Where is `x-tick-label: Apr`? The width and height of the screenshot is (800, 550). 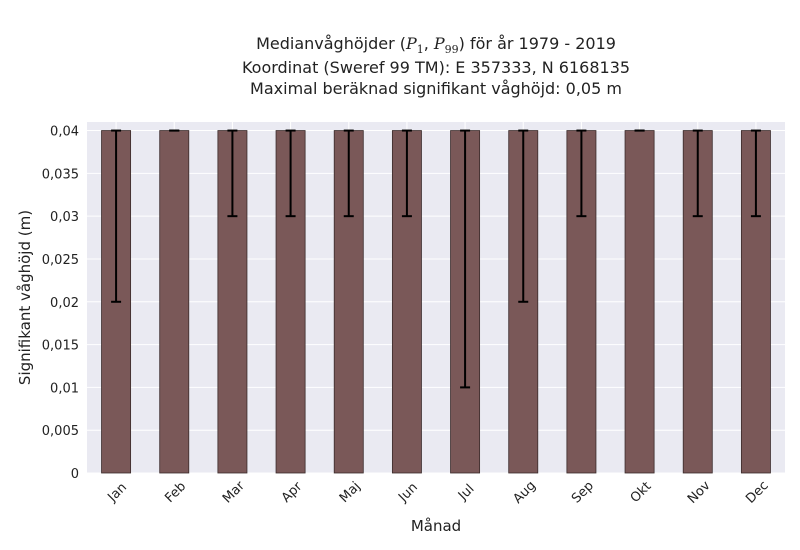
x-tick-label: Apr is located at coordinates (292, 492).